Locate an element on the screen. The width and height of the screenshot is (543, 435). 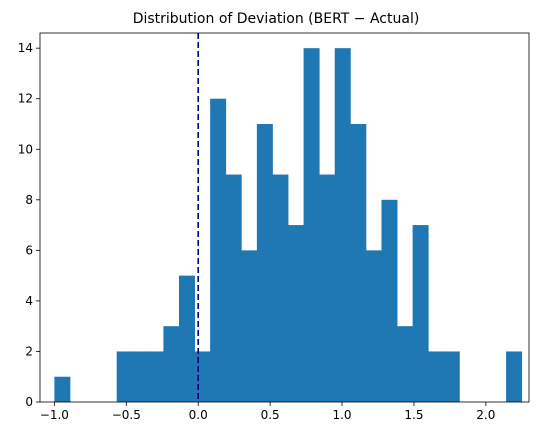
y-tick-label: 0 is located at coordinates (29, 402).